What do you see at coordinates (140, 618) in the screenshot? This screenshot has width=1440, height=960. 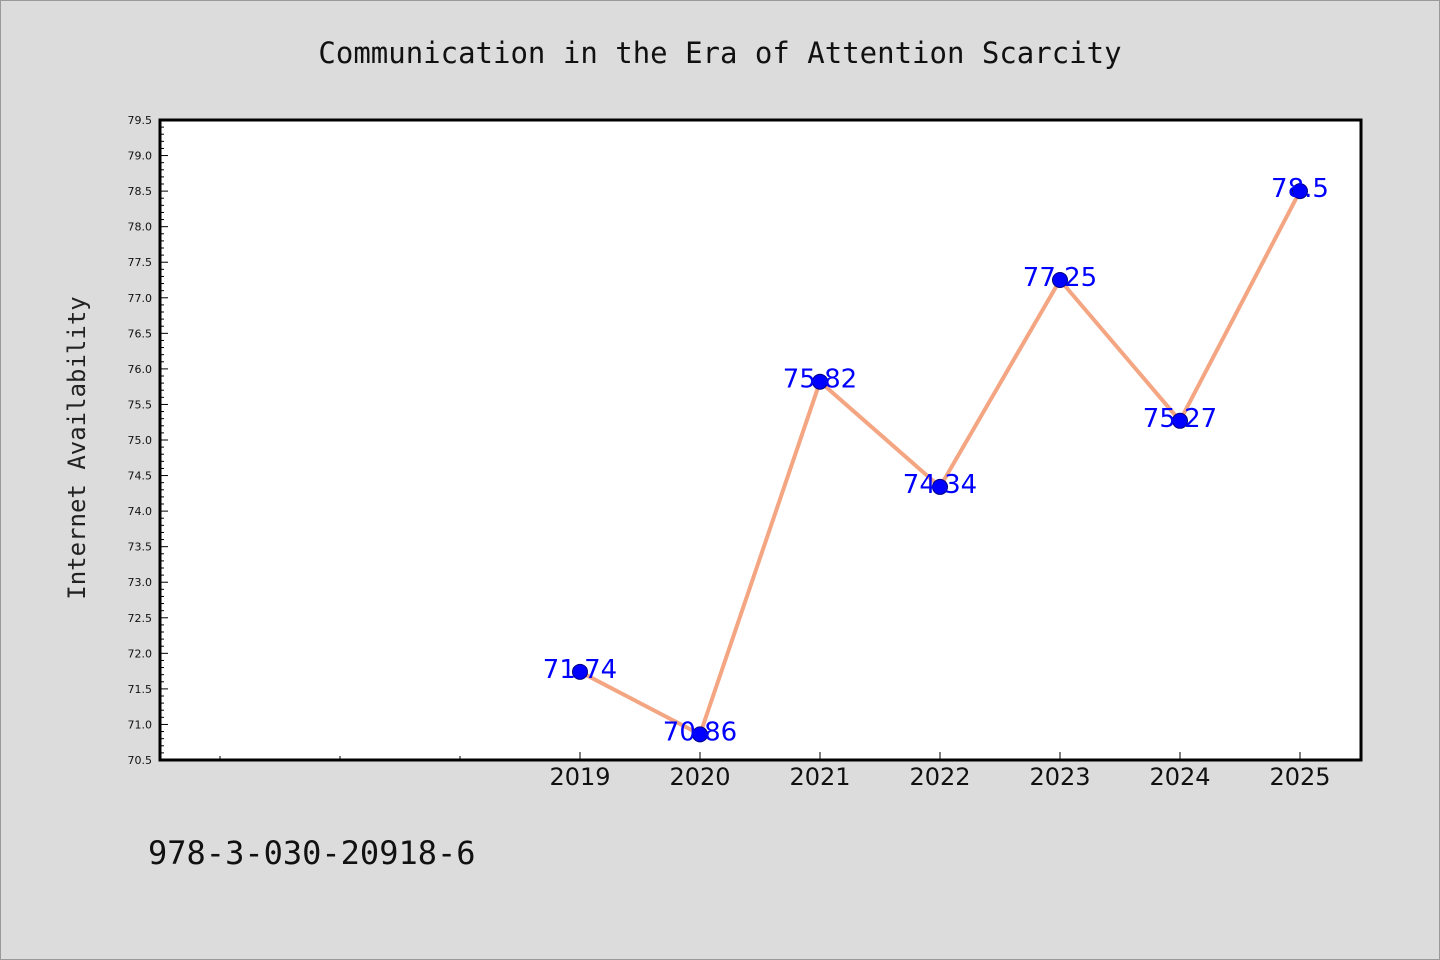 I see `y-tick-label: 72.5` at bounding box center [140, 618].